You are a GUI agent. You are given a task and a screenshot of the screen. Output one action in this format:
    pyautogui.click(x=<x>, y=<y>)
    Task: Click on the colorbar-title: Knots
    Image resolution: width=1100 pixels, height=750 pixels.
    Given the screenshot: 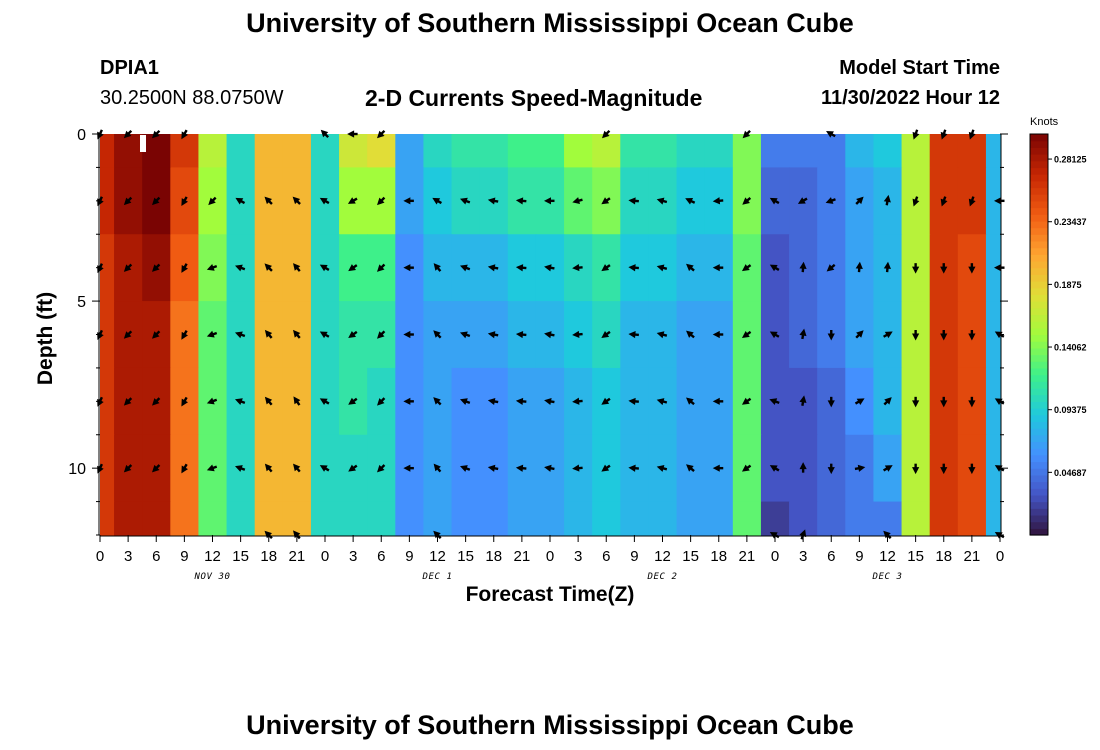 What is the action you would take?
    pyautogui.click(x=1044, y=122)
    